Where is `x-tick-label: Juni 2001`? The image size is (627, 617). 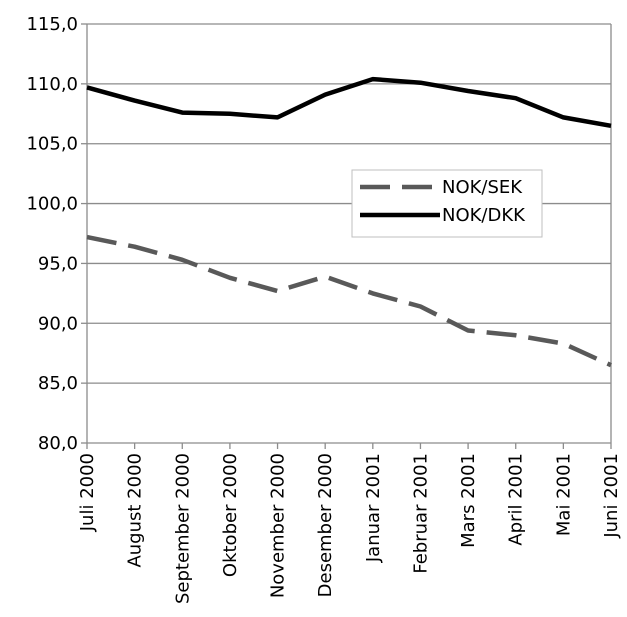
x-tick-label: Juni 2001 is located at coordinates (611, 496).